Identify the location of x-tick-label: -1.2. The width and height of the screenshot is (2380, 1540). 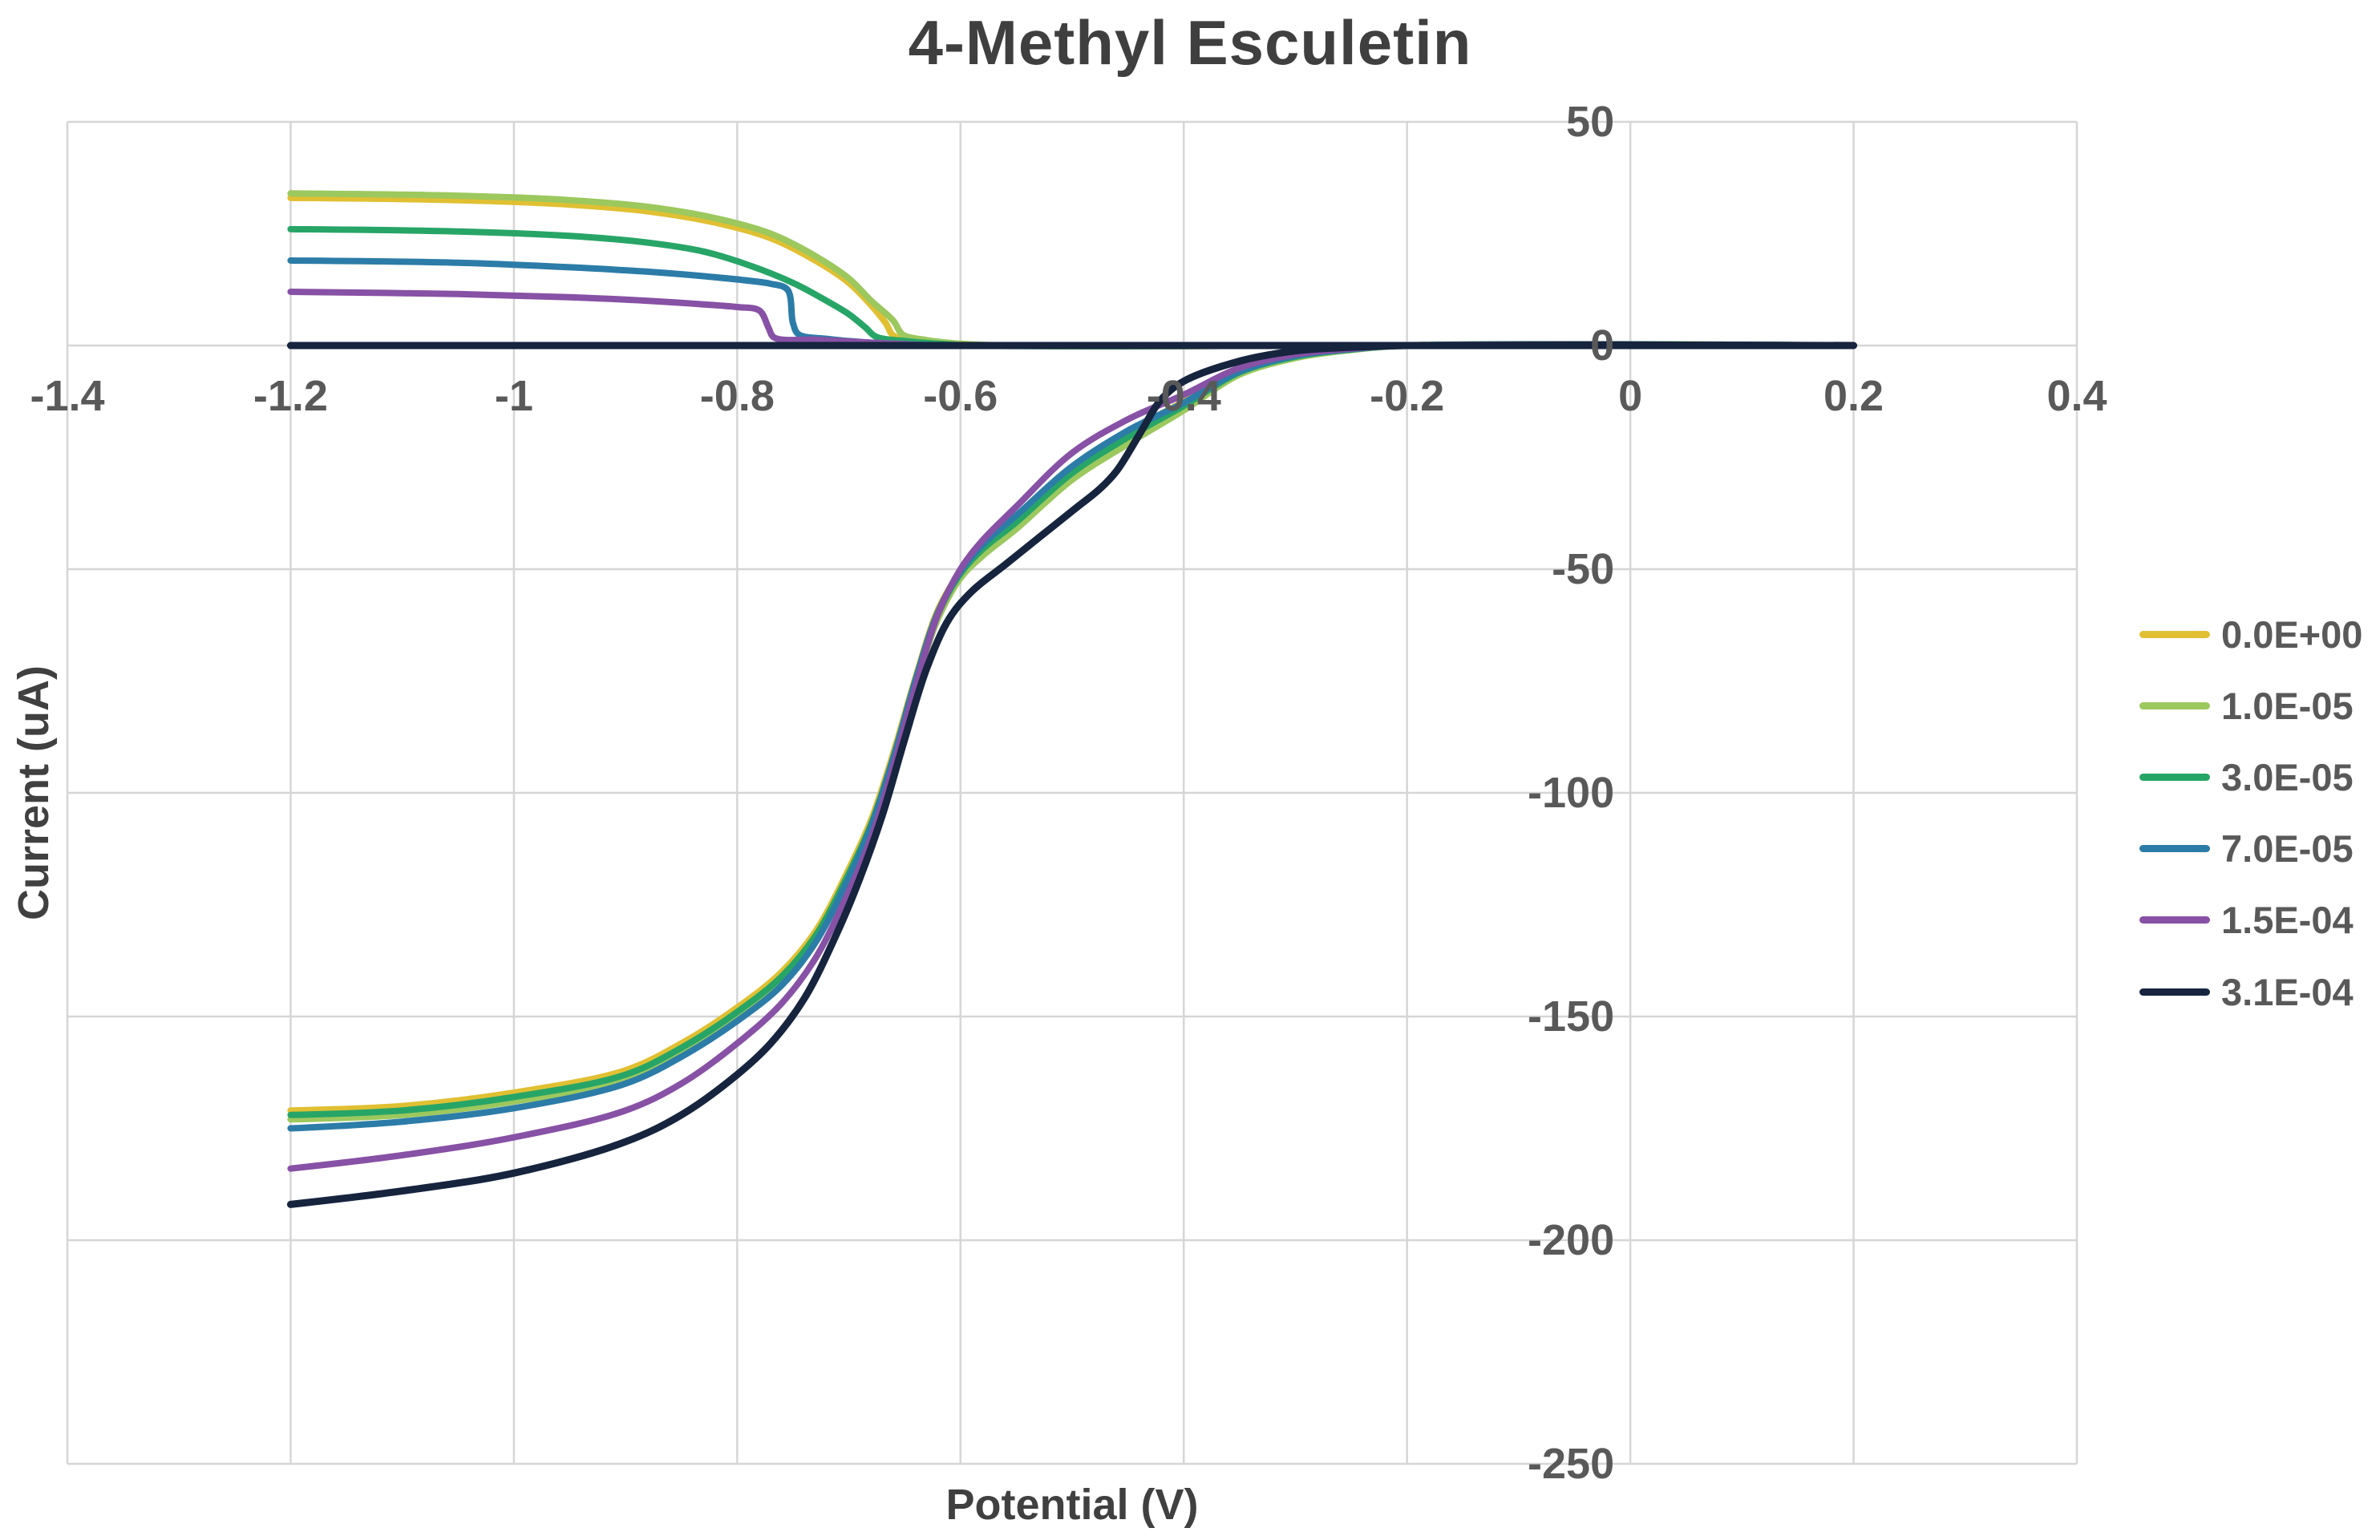
(290, 396).